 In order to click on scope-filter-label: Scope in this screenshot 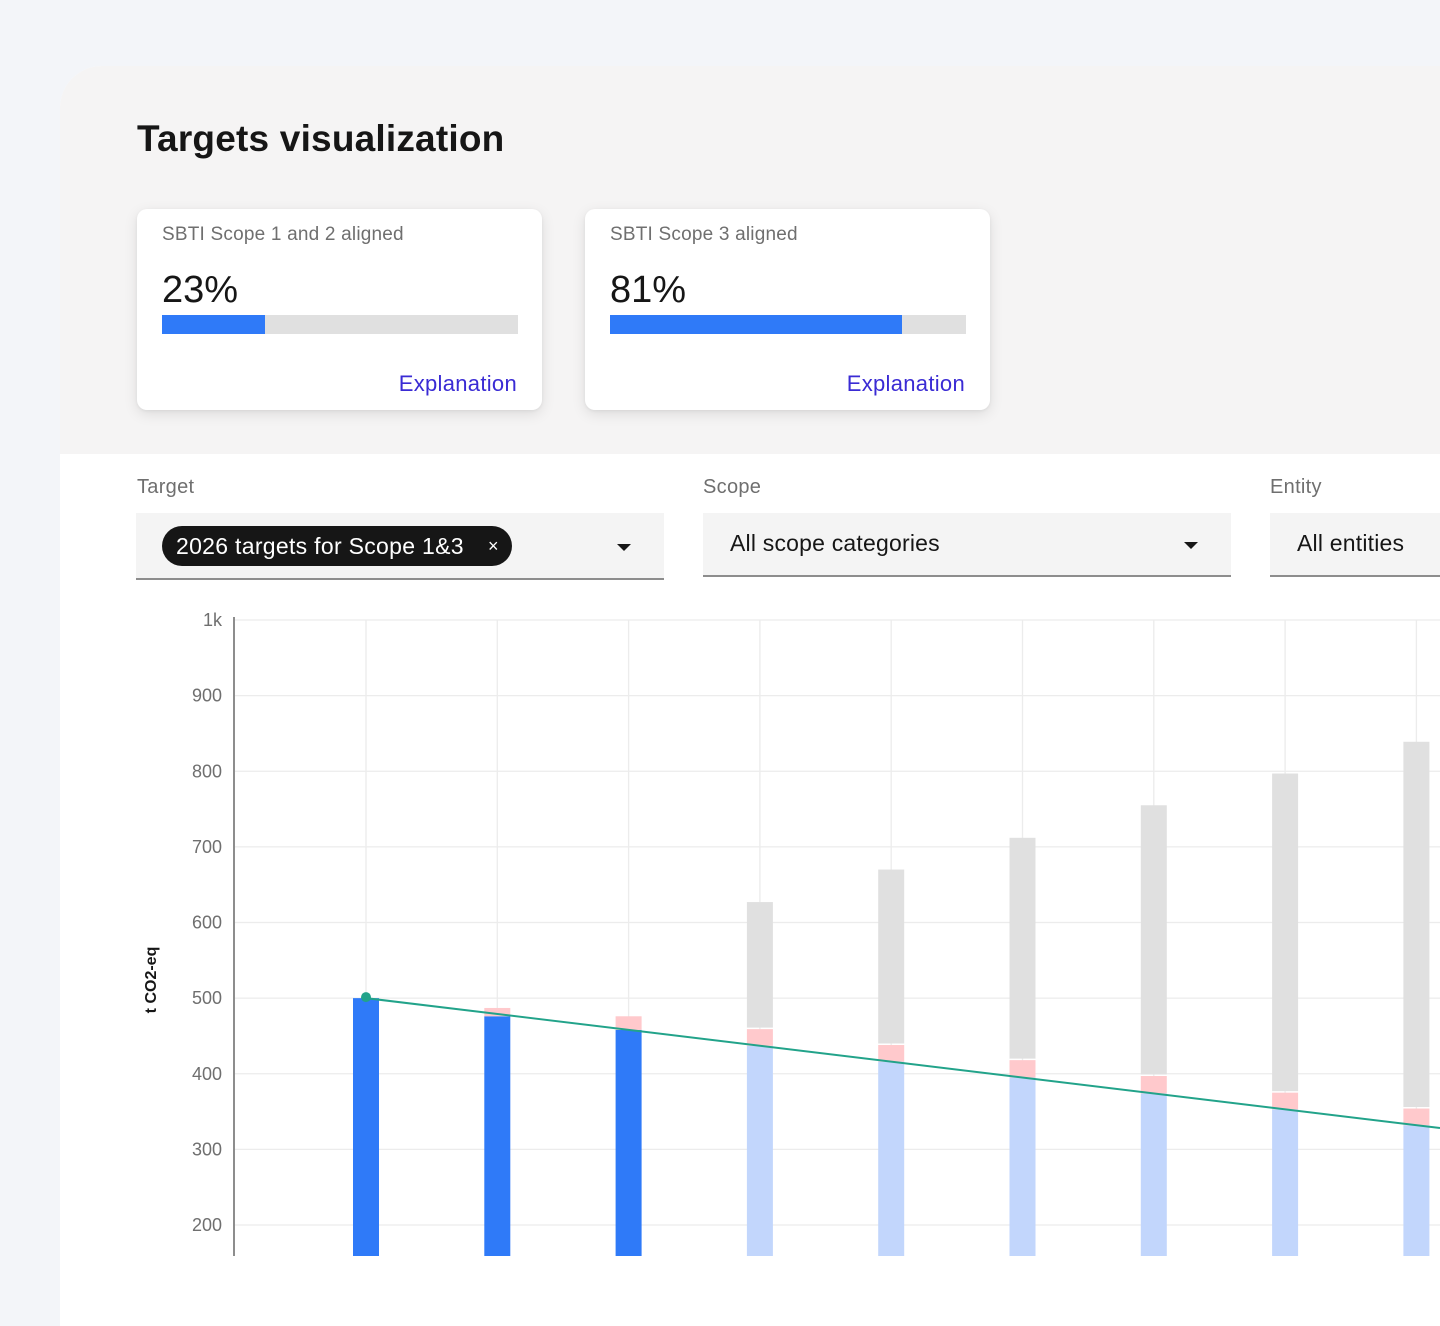, I will do `click(732, 487)`.